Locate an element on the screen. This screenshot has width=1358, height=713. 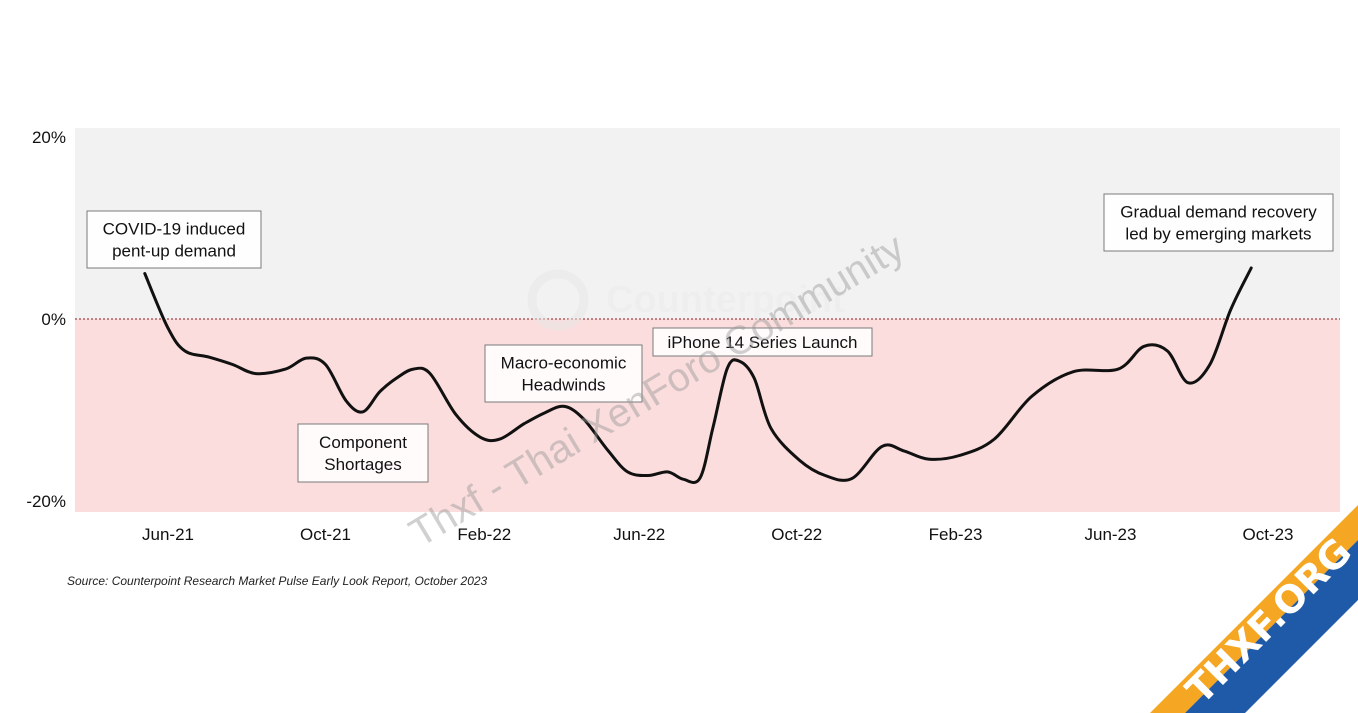
annotation-box: Component Shortages is located at coordinates (363, 453).